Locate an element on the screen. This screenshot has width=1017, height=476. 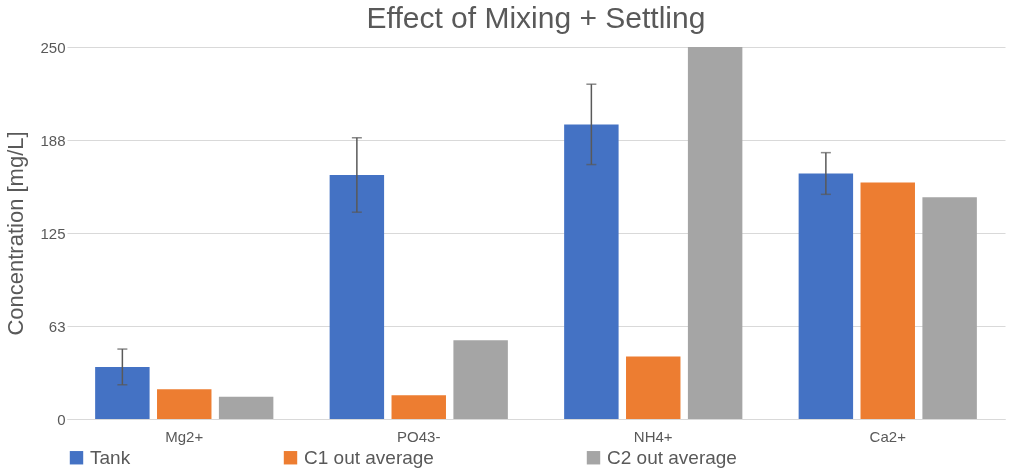
x-tick-label: PO43- is located at coordinates (419, 436).